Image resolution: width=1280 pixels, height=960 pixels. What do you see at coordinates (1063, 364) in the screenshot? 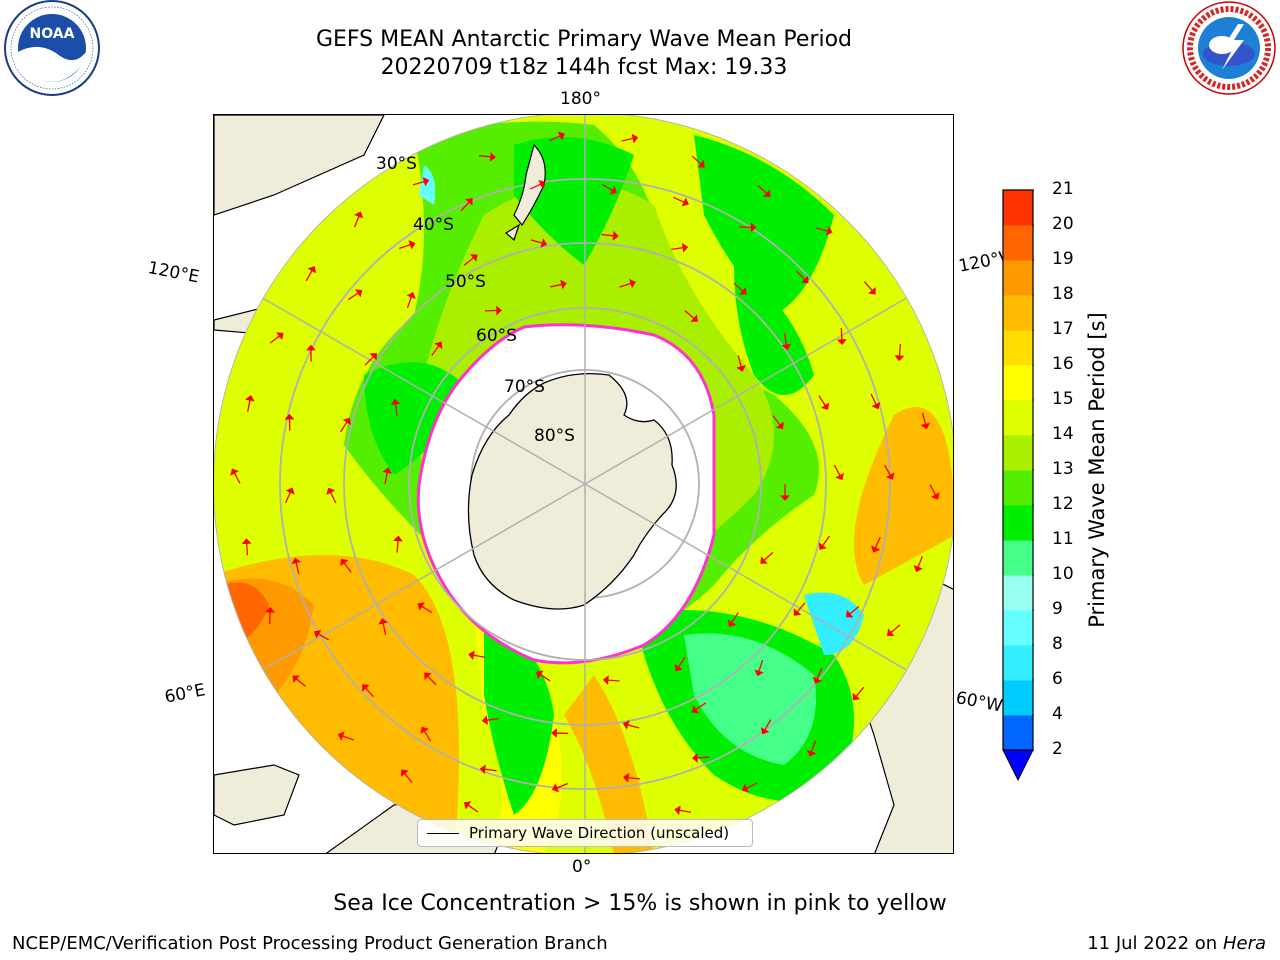
I see `colorbar-tick-label: 16` at bounding box center [1063, 364].